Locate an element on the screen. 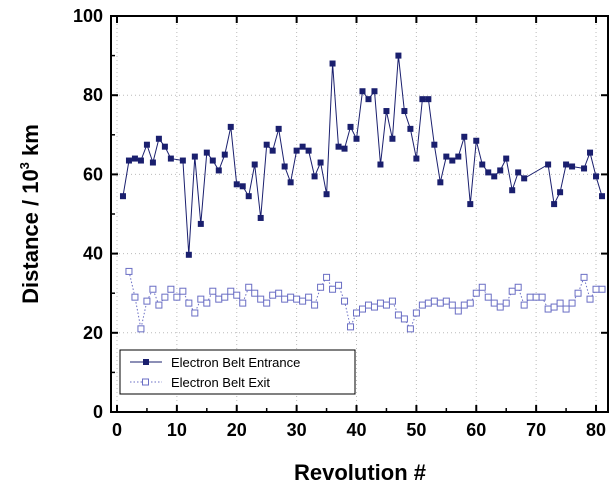 The height and width of the screenshot is (493, 615). y-tick-label: 20 is located at coordinates (93, 333).